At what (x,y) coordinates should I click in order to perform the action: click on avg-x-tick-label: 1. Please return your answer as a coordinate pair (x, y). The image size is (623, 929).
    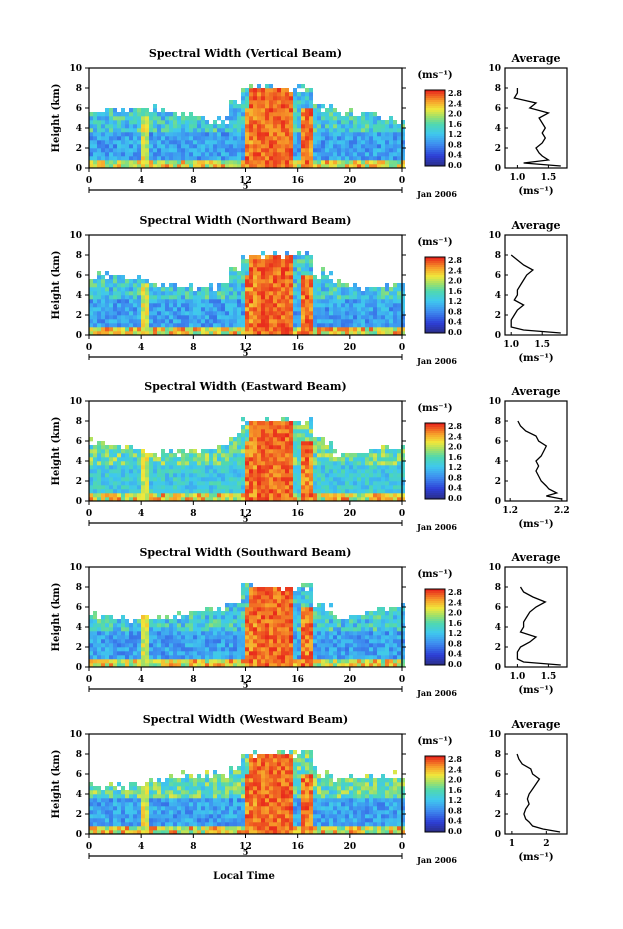
    Looking at the image, I should click on (512, 844).